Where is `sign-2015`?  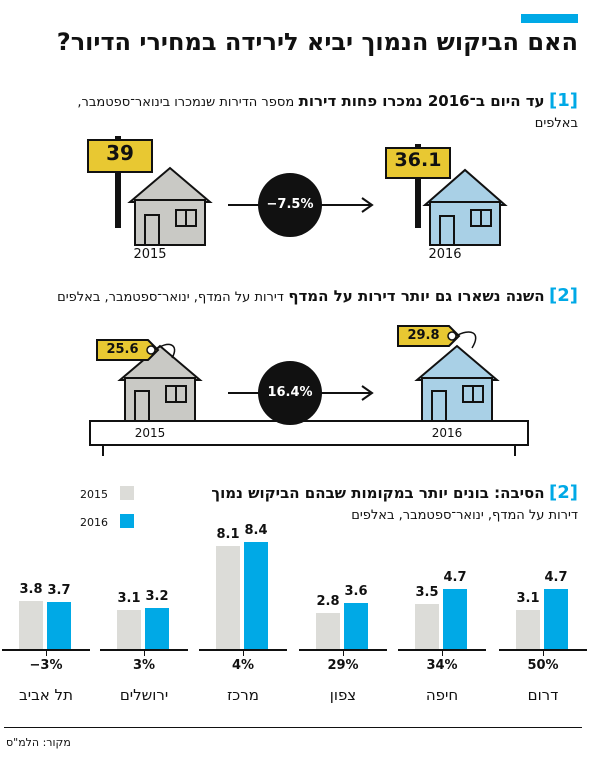
sign-2015 is located at coordinates (120, 156).